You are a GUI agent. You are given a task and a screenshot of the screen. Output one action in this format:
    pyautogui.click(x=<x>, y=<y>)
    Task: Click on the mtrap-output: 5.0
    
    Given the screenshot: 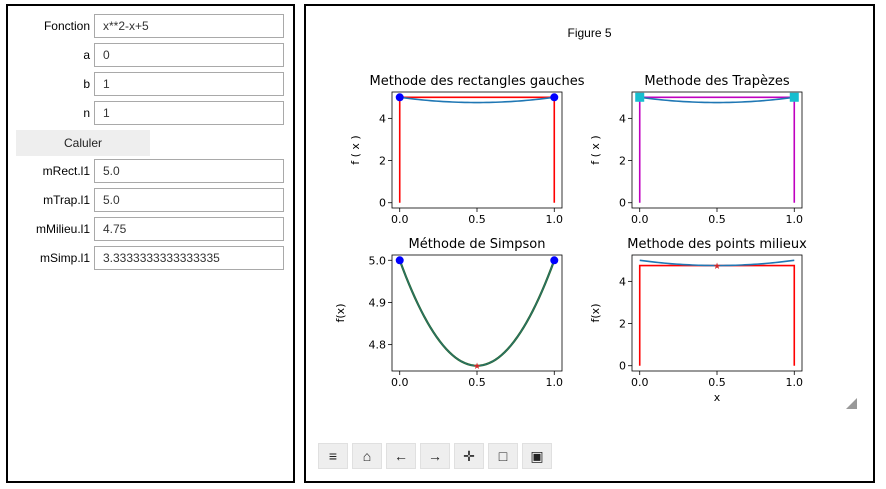 What is the action you would take?
    pyautogui.click(x=189, y=200)
    